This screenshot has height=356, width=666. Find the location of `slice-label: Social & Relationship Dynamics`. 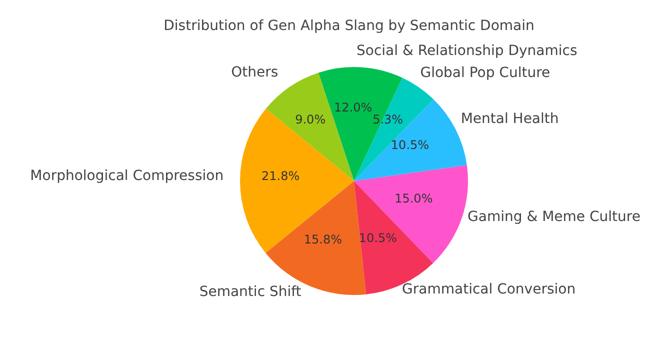

slice-label: Social & Relationship Dynamics is located at coordinates (467, 50).